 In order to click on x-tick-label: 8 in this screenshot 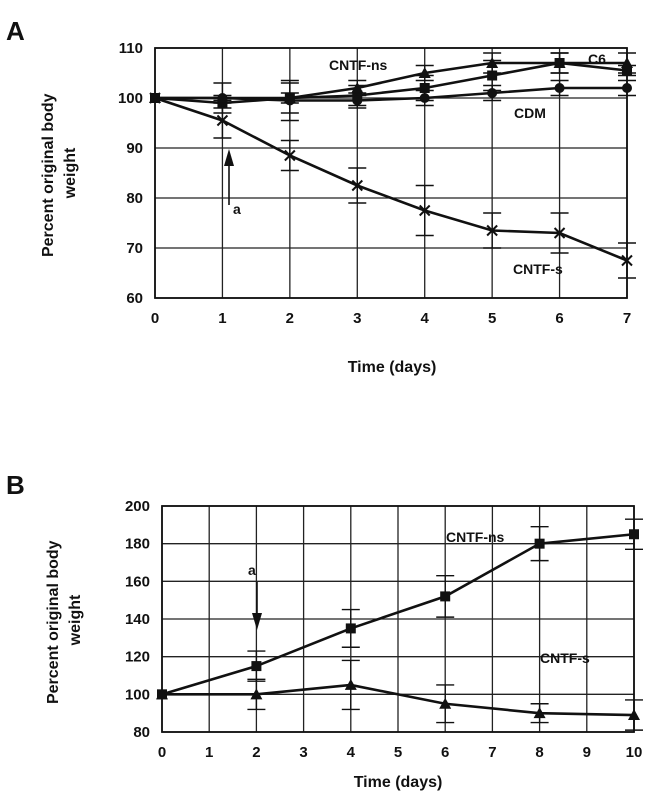, I will do `click(539, 752)`.